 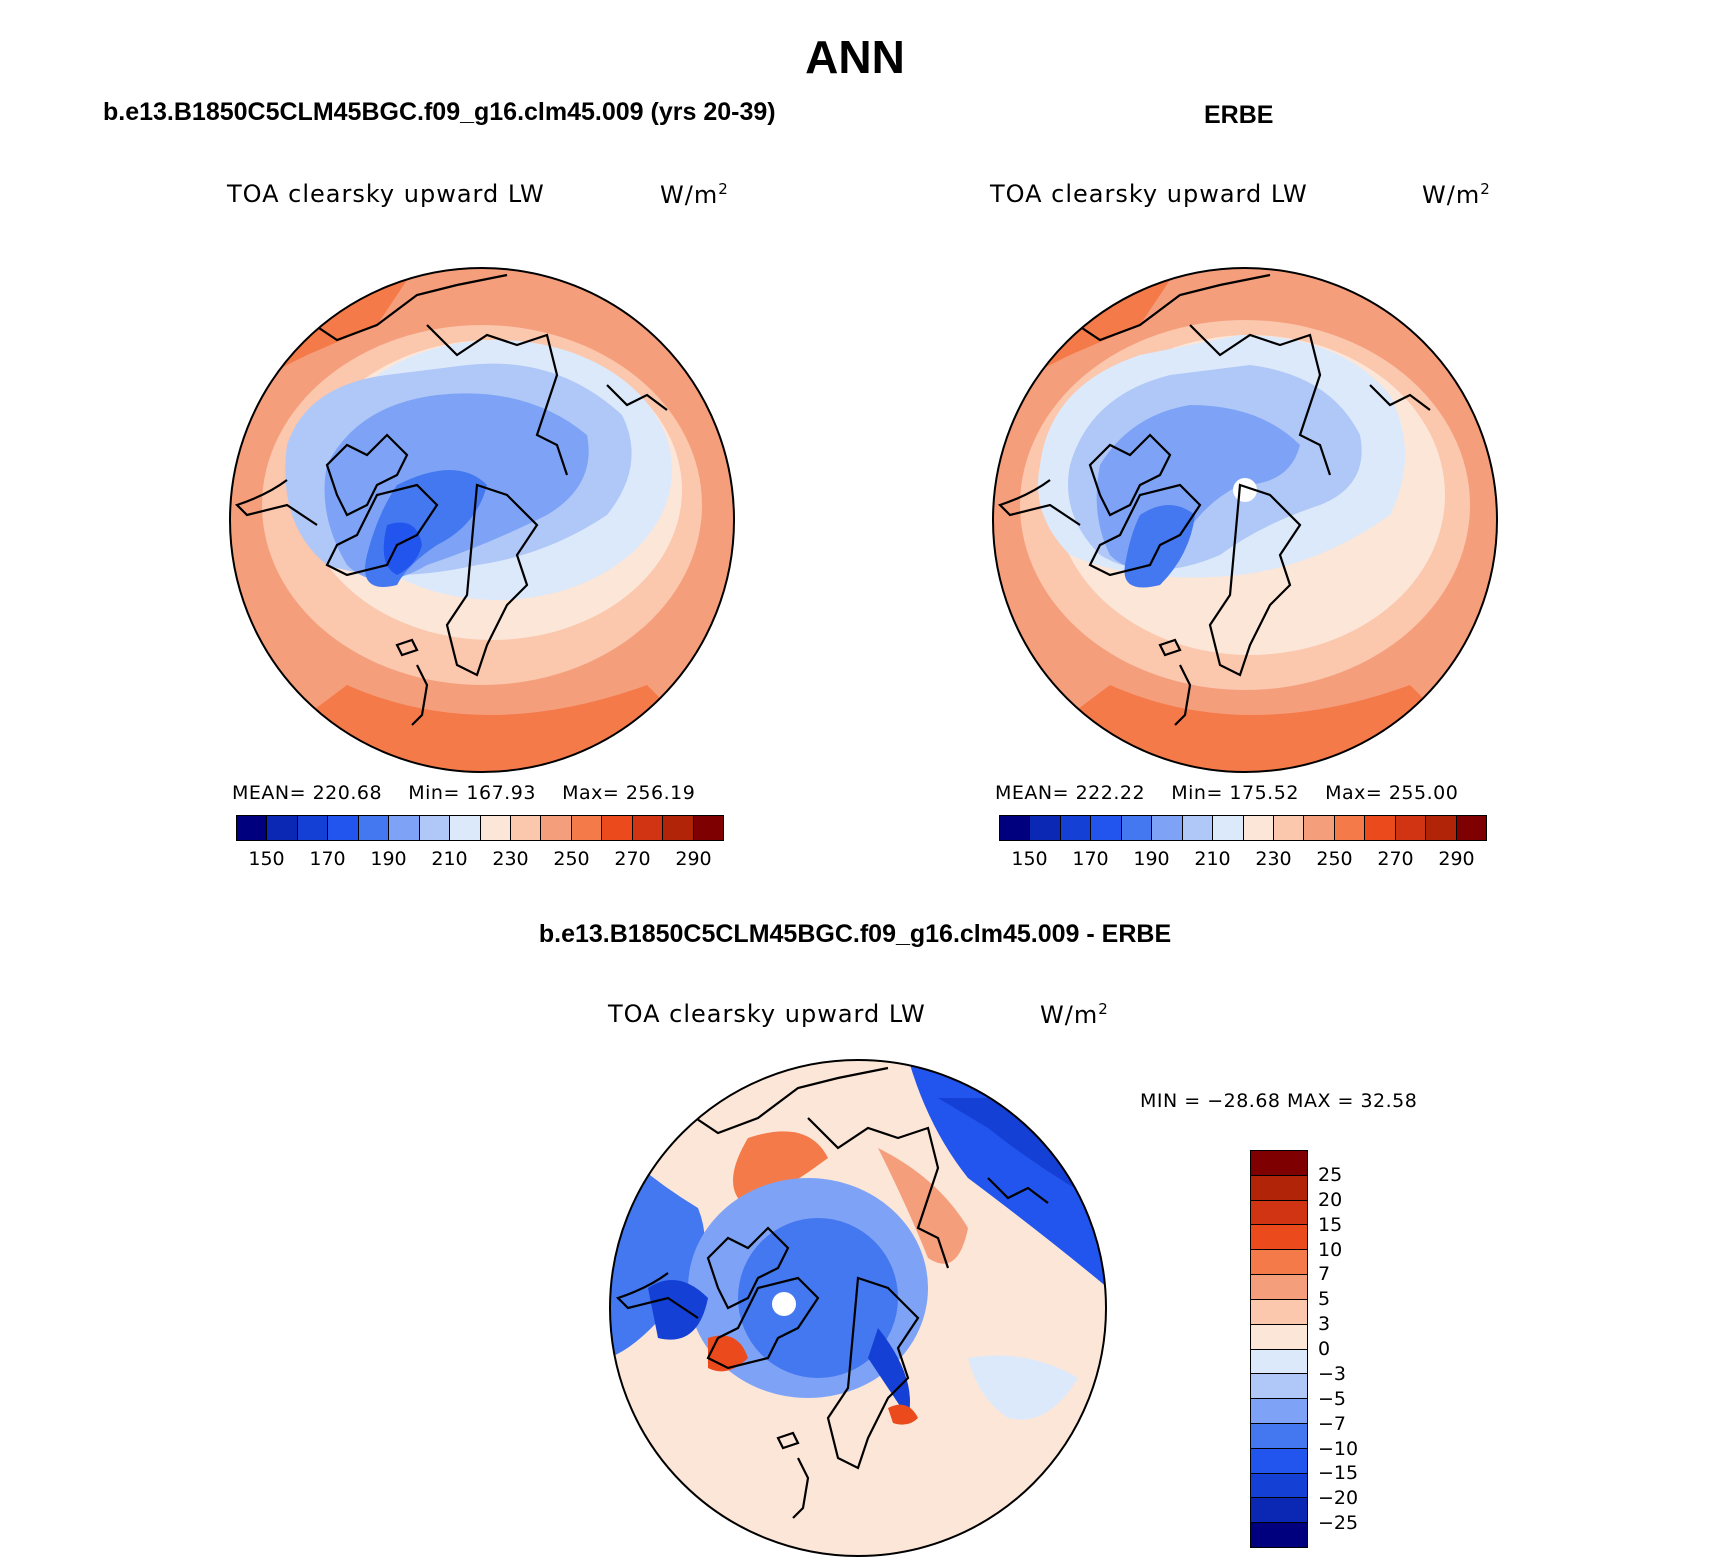 I want to click on map-obs-boundary, so click(x=1245, y=520).